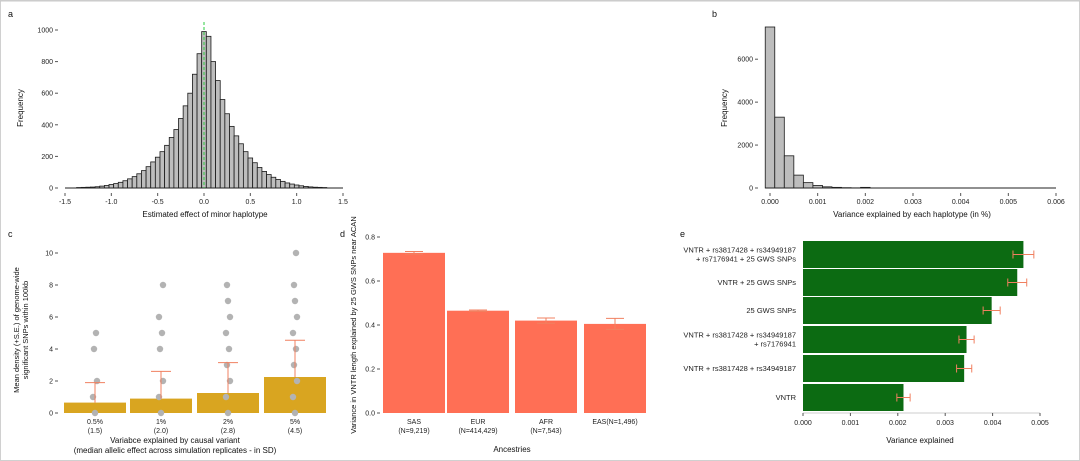  What do you see at coordinates (745, 60) in the screenshot?
I see `panel-b-ytick-label: 6000` at bounding box center [745, 60].